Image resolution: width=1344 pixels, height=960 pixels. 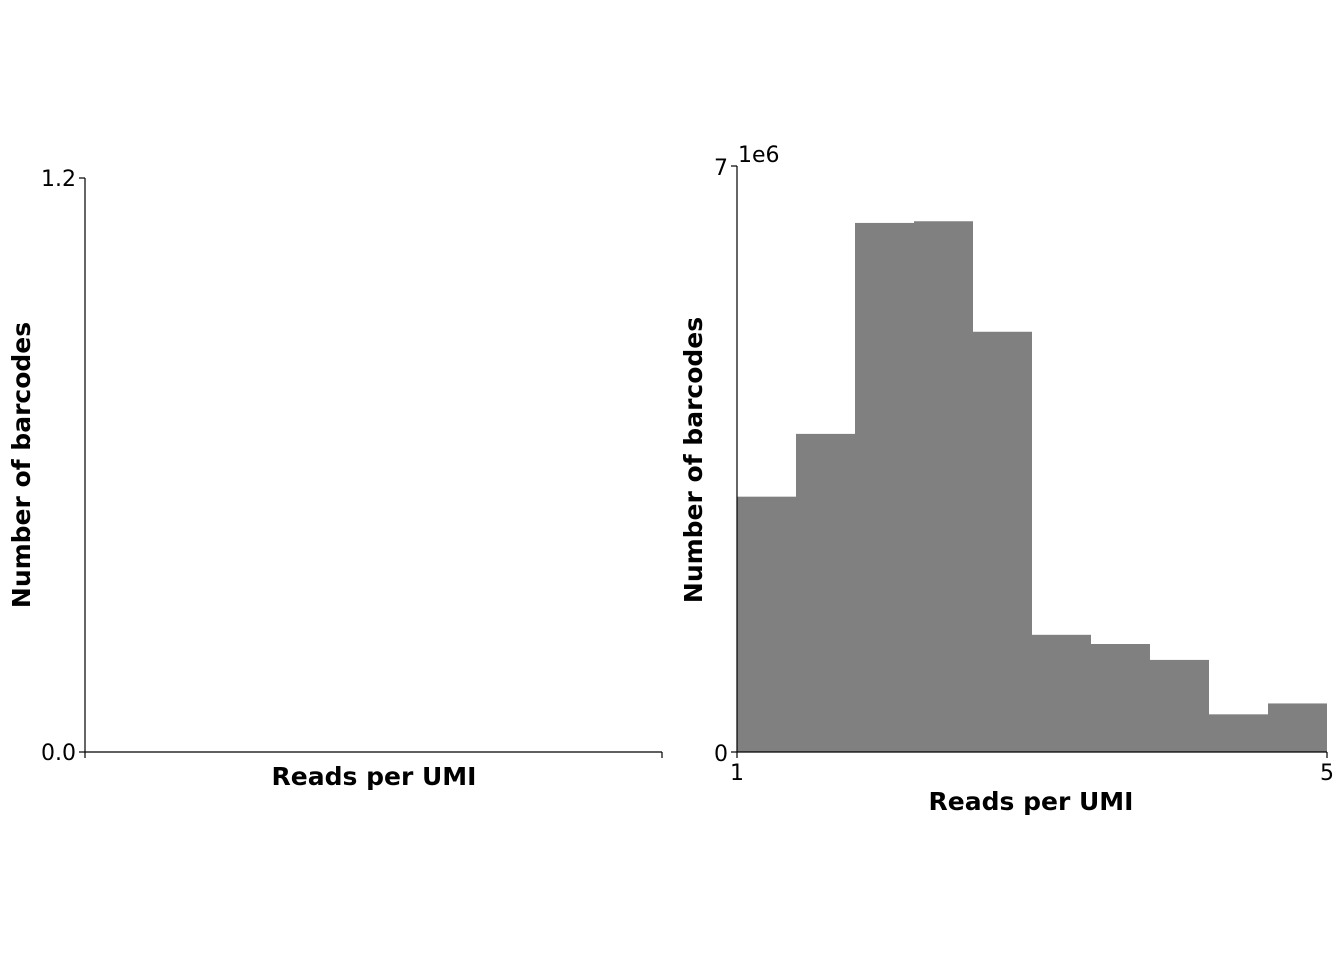 I want to click on right-x-tick-label-start: 1, so click(x=737, y=773).